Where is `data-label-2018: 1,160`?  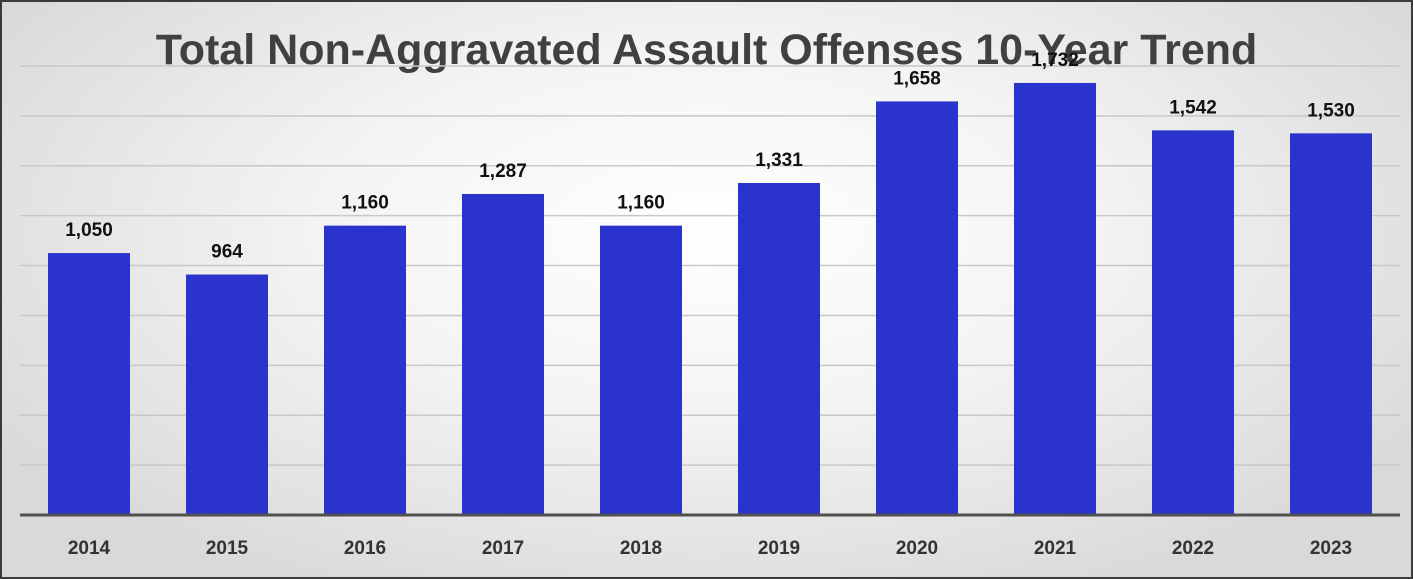 data-label-2018: 1,160 is located at coordinates (641, 203).